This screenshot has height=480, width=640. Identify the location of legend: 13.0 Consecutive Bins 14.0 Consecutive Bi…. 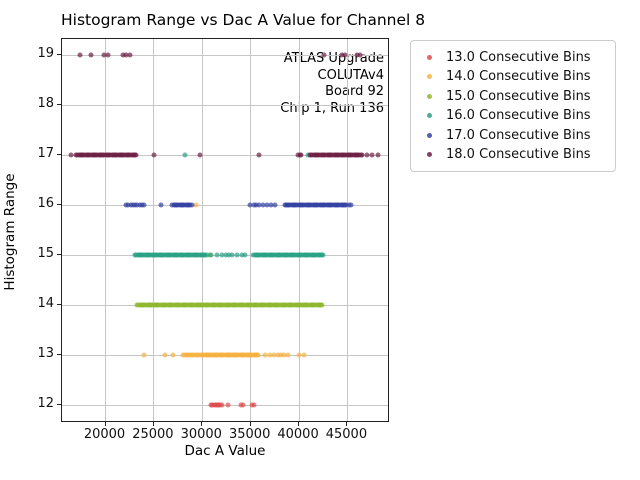
(513, 106).